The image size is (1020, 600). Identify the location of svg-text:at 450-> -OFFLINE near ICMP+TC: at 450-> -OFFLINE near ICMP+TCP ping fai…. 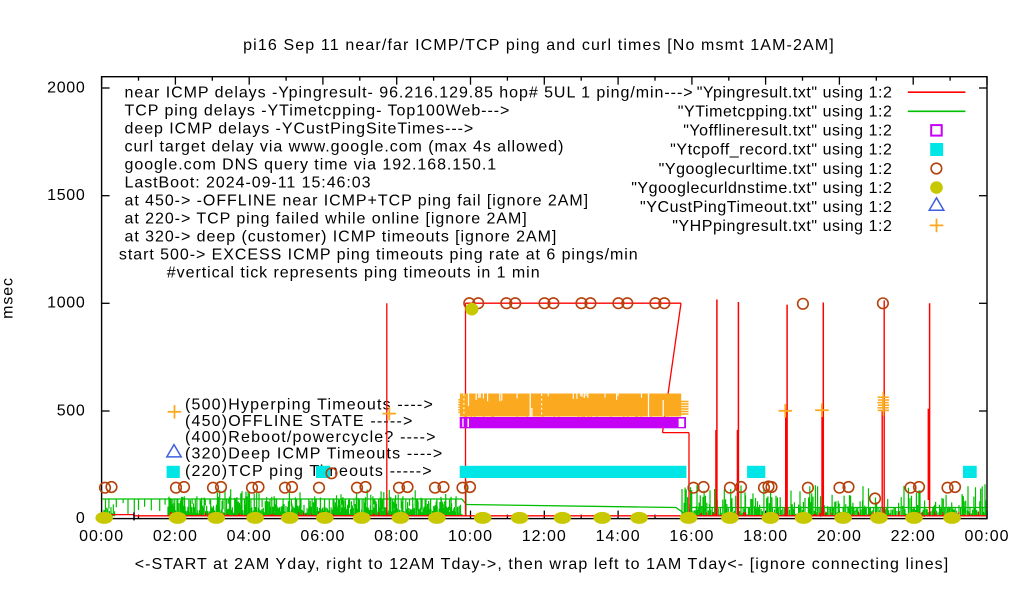
(357, 201).